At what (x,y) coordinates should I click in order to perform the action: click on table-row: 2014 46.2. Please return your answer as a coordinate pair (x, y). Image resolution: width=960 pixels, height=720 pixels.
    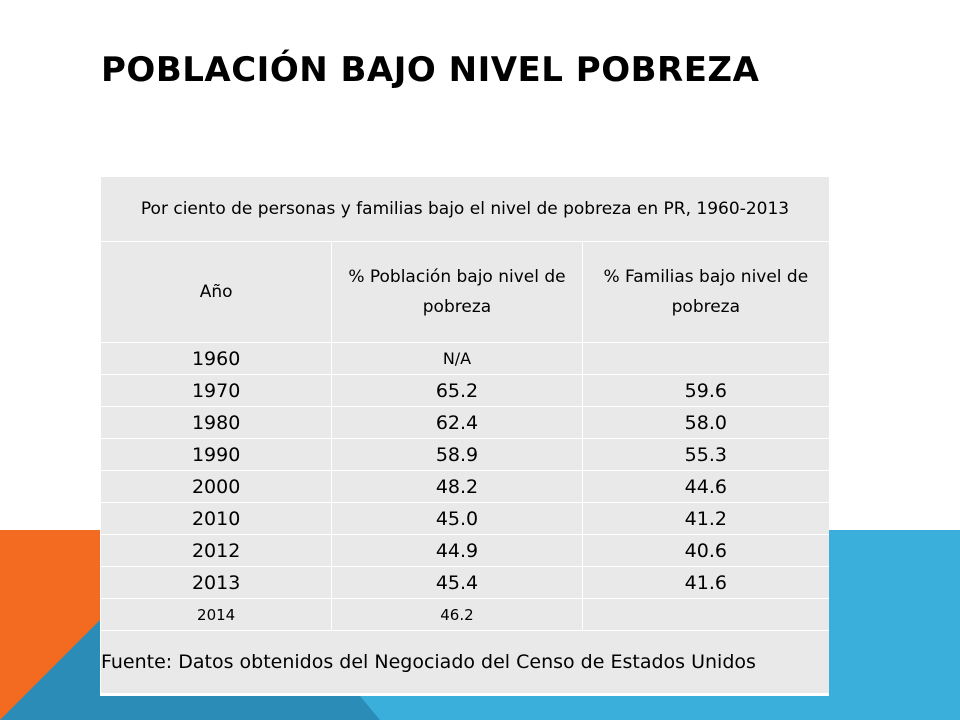
    Looking at the image, I should click on (465, 614).